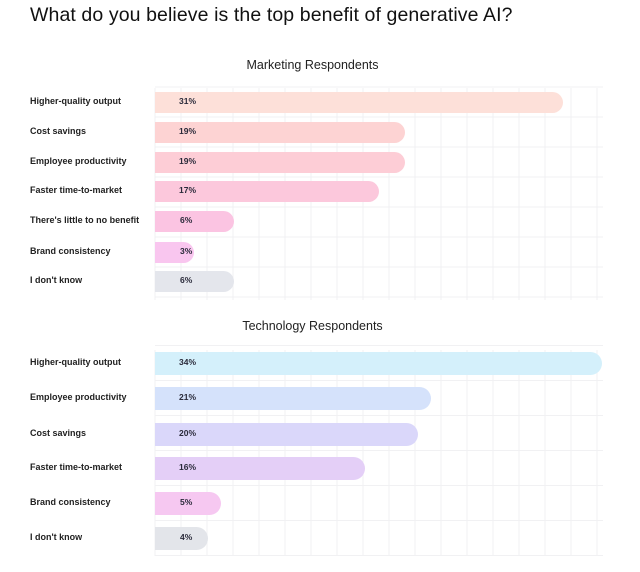  I want to click on bar-value-label: 5%, so click(186, 502).